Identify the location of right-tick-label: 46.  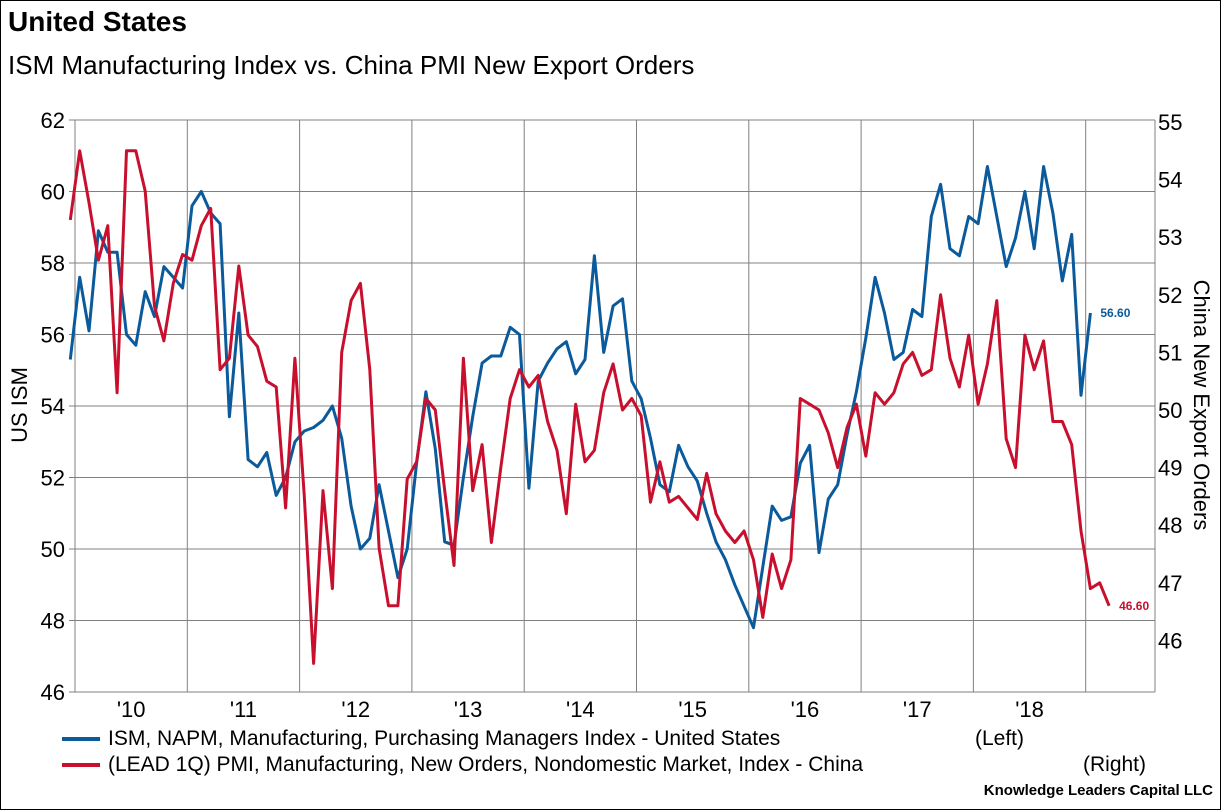
(1170, 640).